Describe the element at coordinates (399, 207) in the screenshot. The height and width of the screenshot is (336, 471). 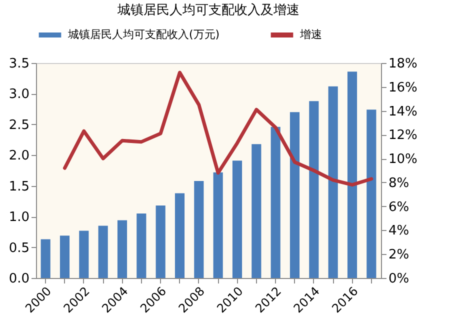
I see `y2-tick-label: 6%` at that location.